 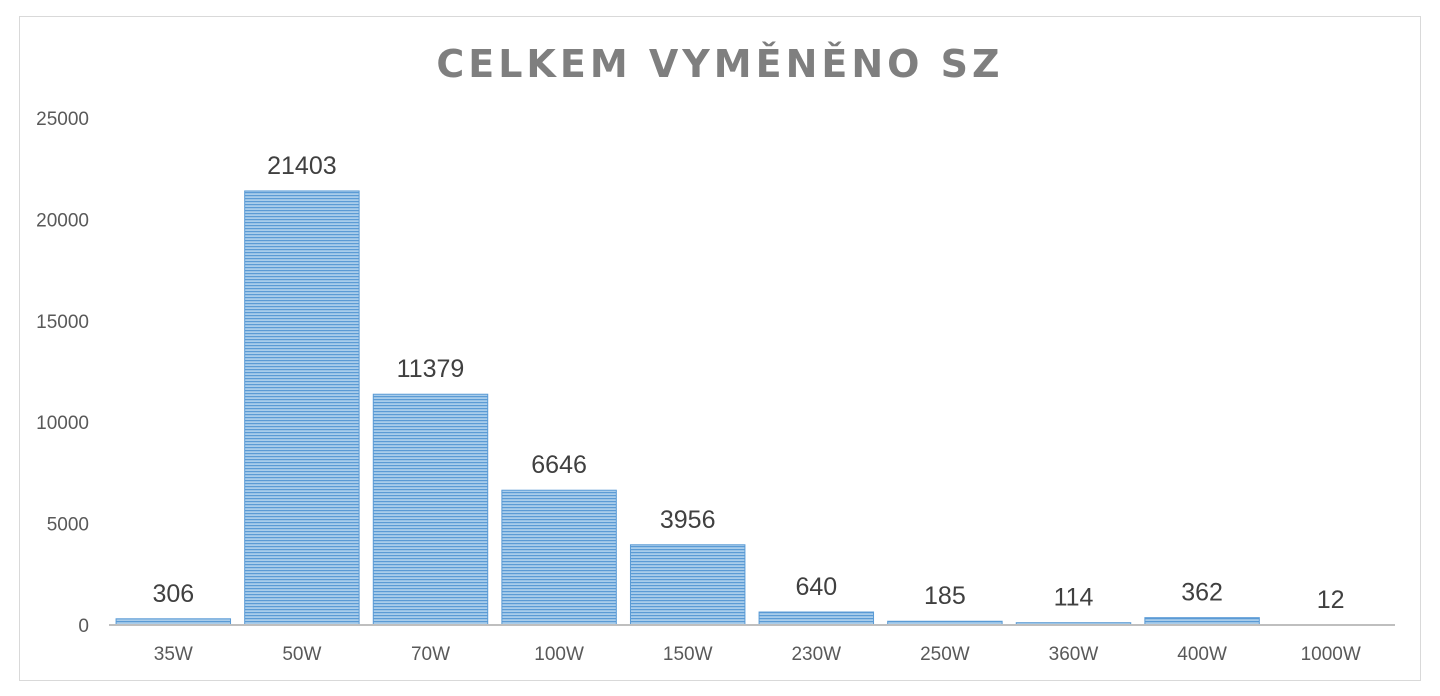 I want to click on x-tick-label-230W: 230W, so click(x=816, y=654).